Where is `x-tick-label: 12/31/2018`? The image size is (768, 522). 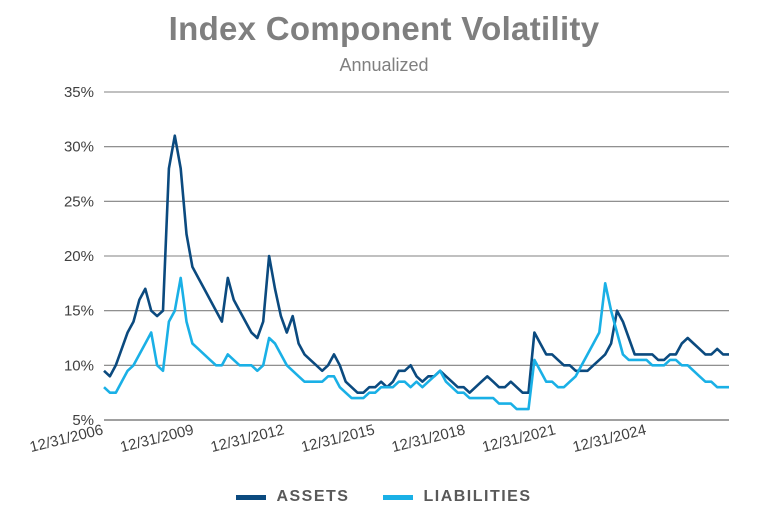
x-tick-label: 12/31/2018 is located at coordinates (428, 438).